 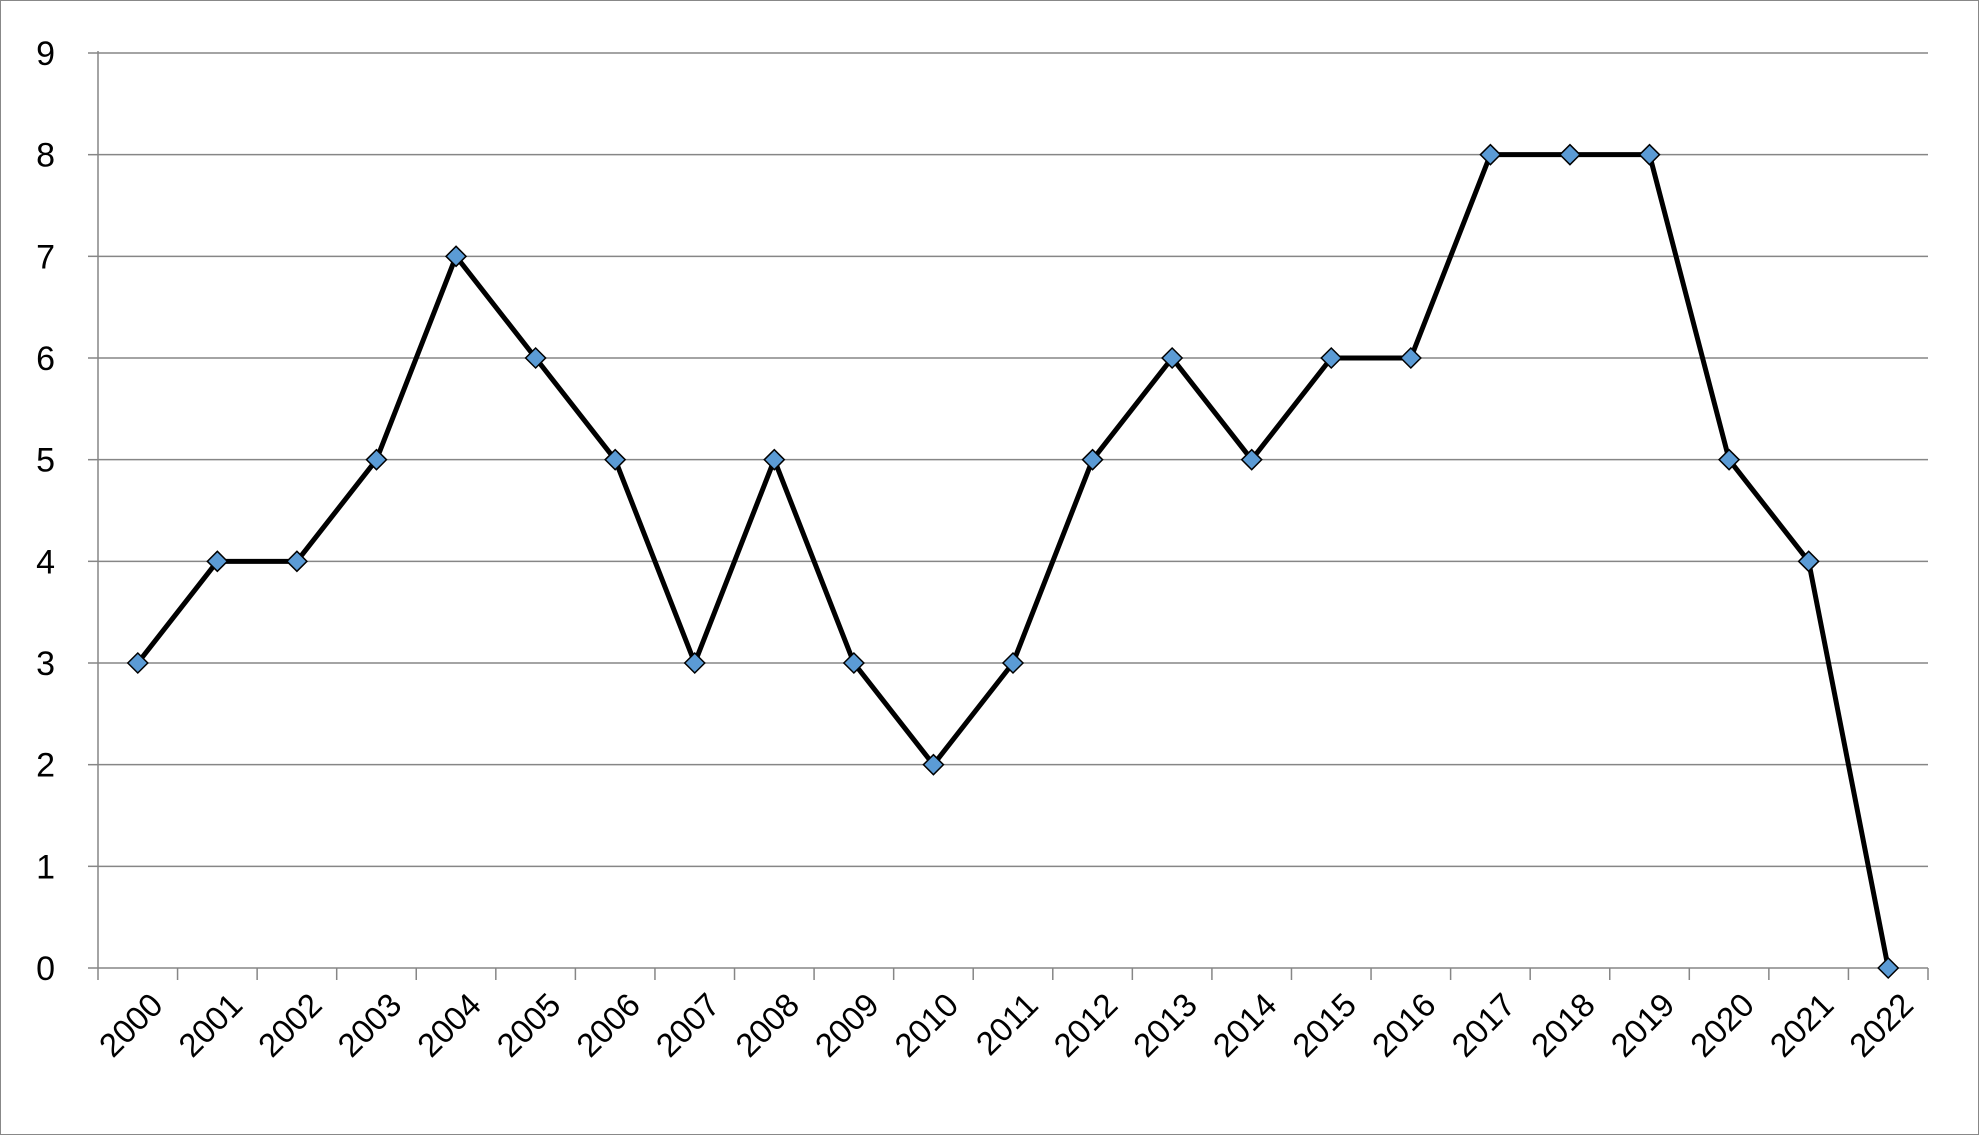 What do you see at coordinates (1007, 1024) in the screenshot?
I see `x-tick-label: 2011` at bounding box center [1007, 1024].